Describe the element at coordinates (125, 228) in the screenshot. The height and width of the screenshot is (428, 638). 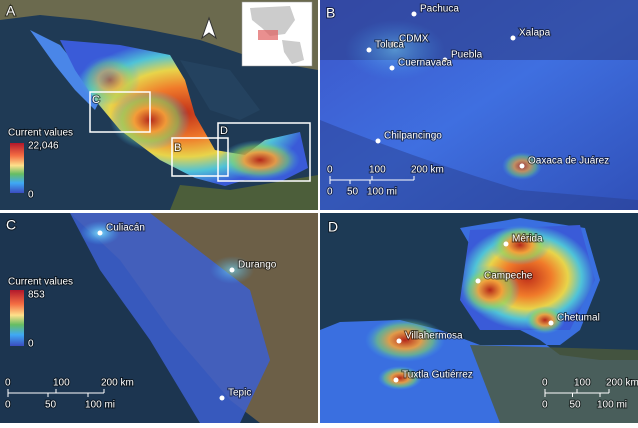
I see `place-label: Culiacán` at that location.